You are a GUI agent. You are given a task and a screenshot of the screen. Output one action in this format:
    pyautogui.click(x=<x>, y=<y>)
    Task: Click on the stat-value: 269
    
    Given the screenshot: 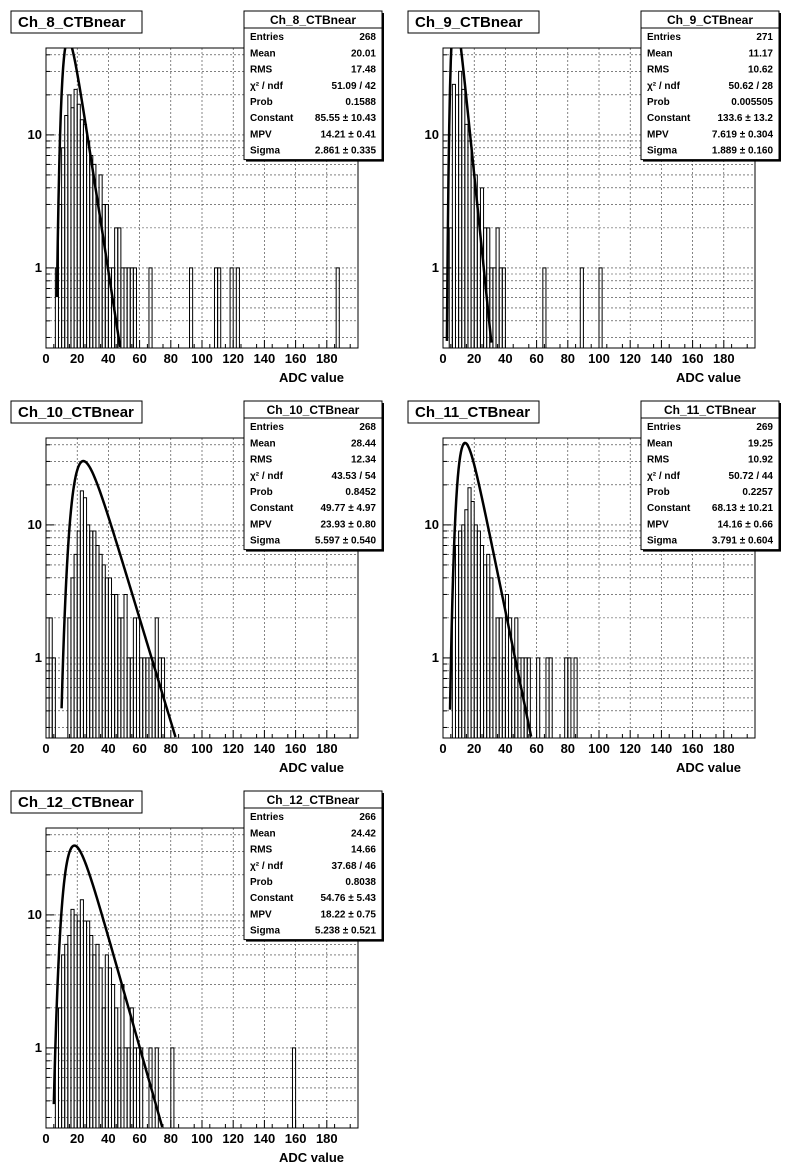 What is the action you would take?
    pyautogui.click(x=764, y=427)
    